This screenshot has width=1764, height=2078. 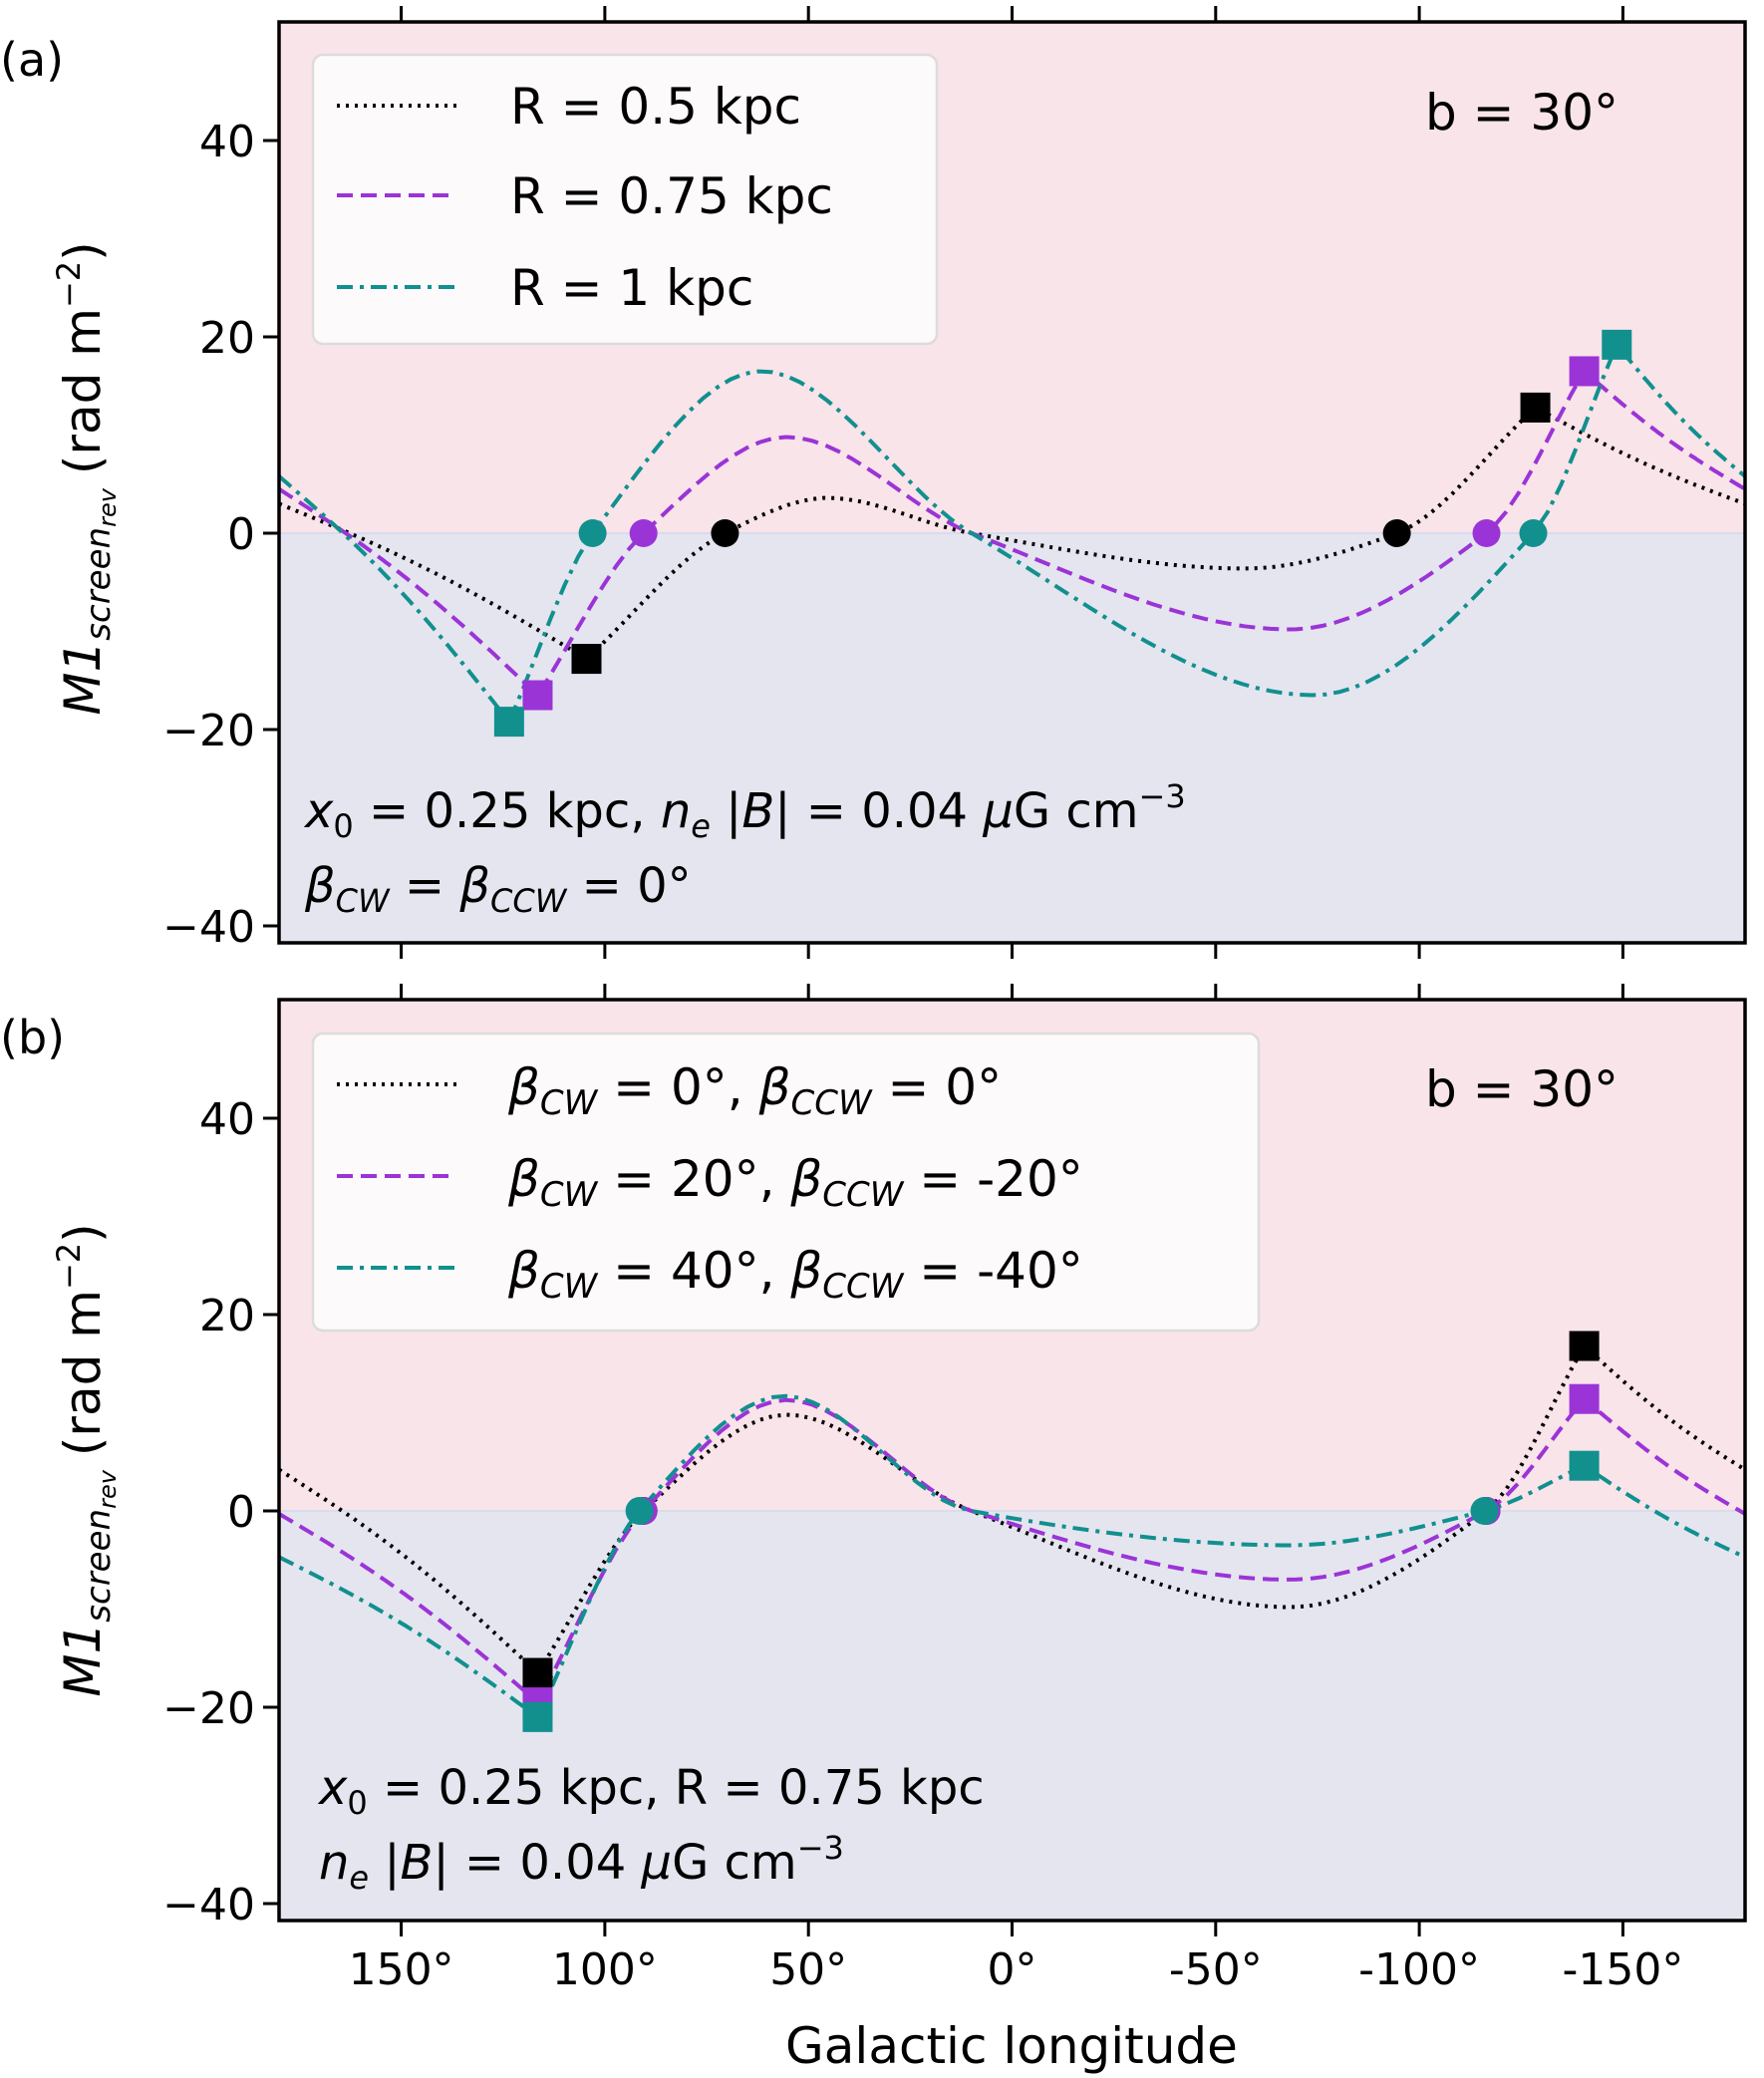 I want to click on panel-b-note-line1: x0 = 0.25 kpc, R = 0.75 kpc, so click(x=651, y=1791).